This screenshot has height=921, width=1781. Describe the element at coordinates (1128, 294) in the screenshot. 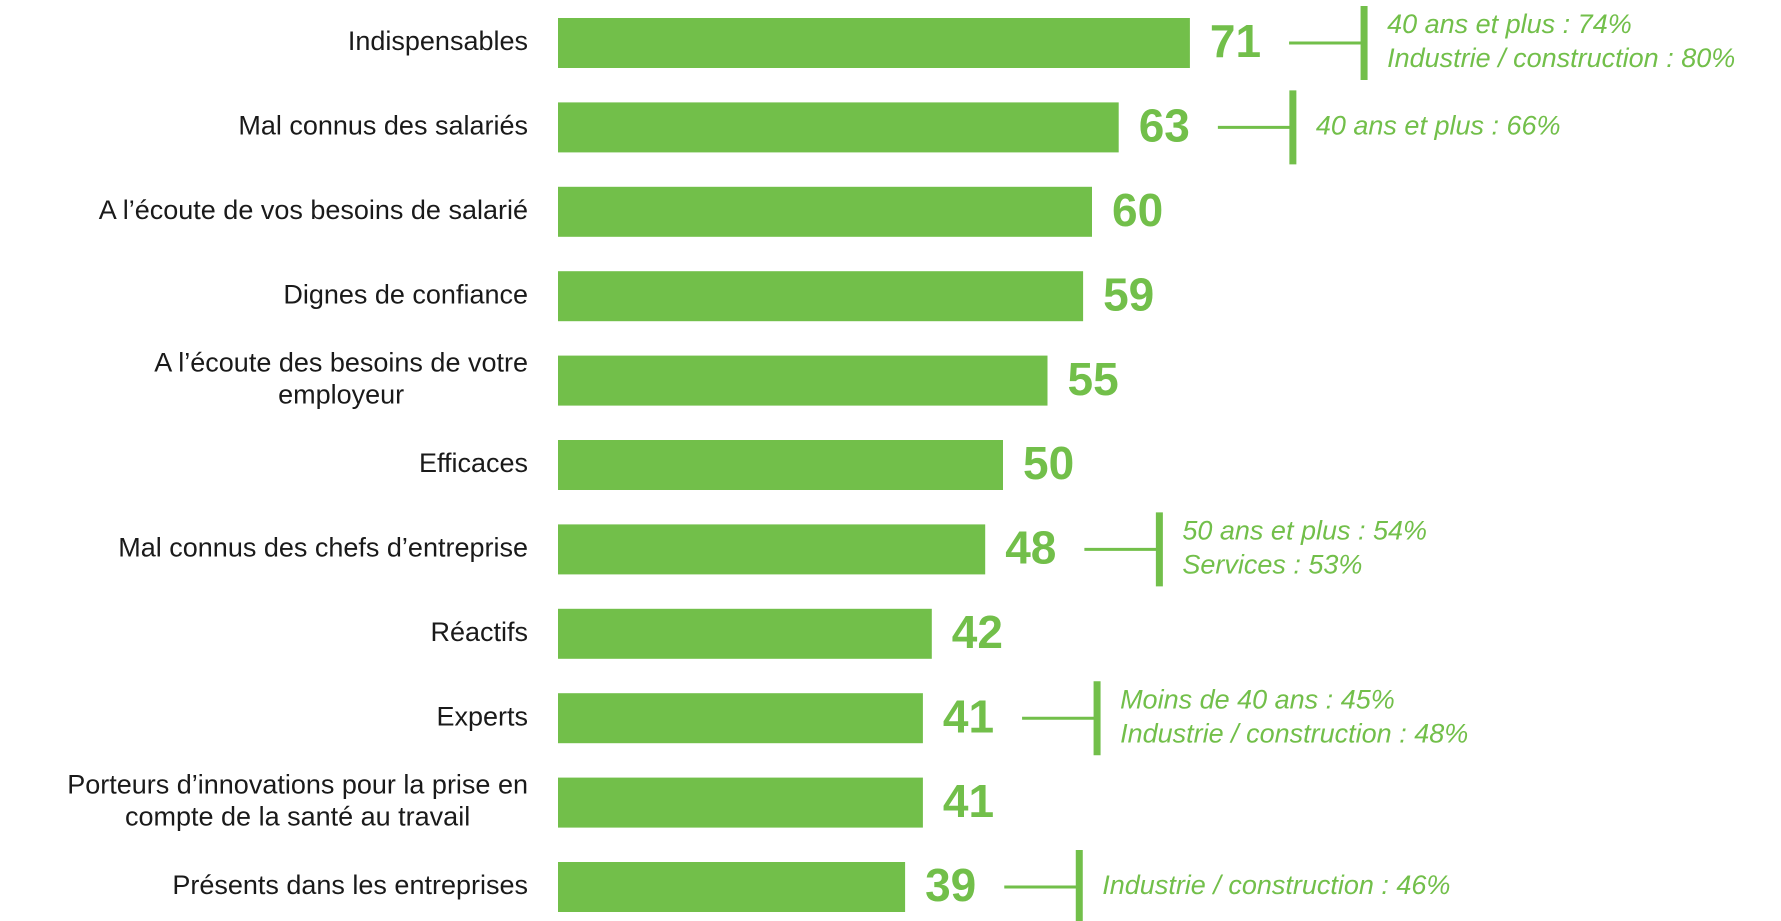

I see `value-label-3: 59` at that location.